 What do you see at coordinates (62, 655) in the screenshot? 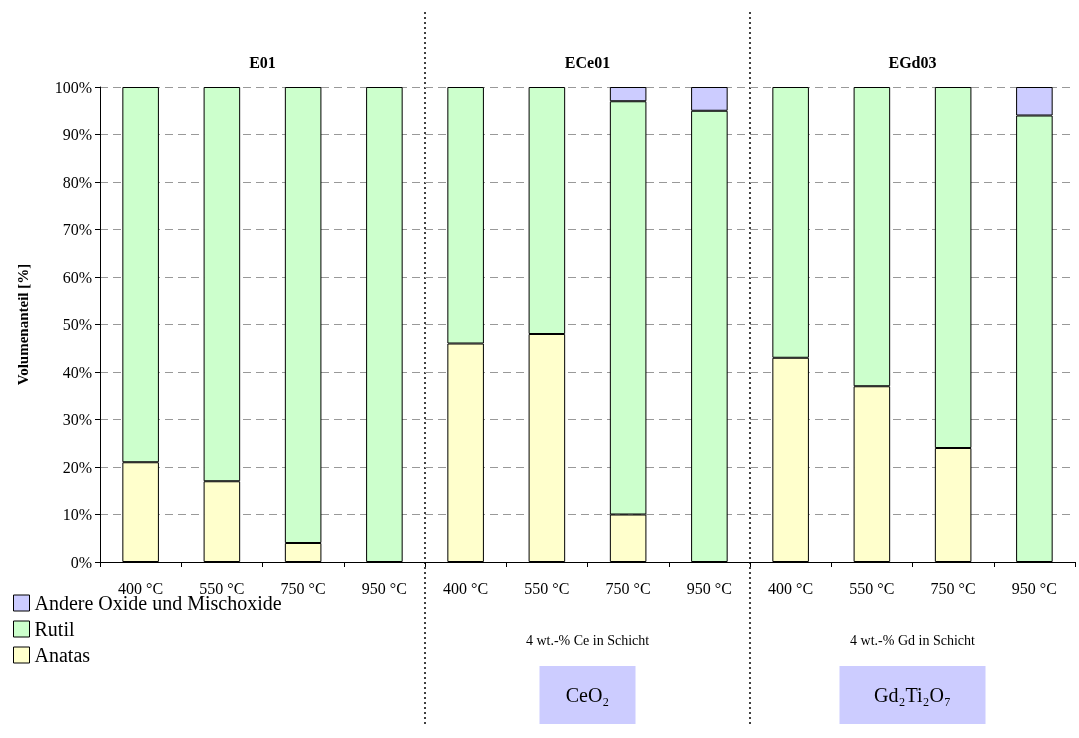
I see `legend-label: Anatas` at bounding box center [62, 655].